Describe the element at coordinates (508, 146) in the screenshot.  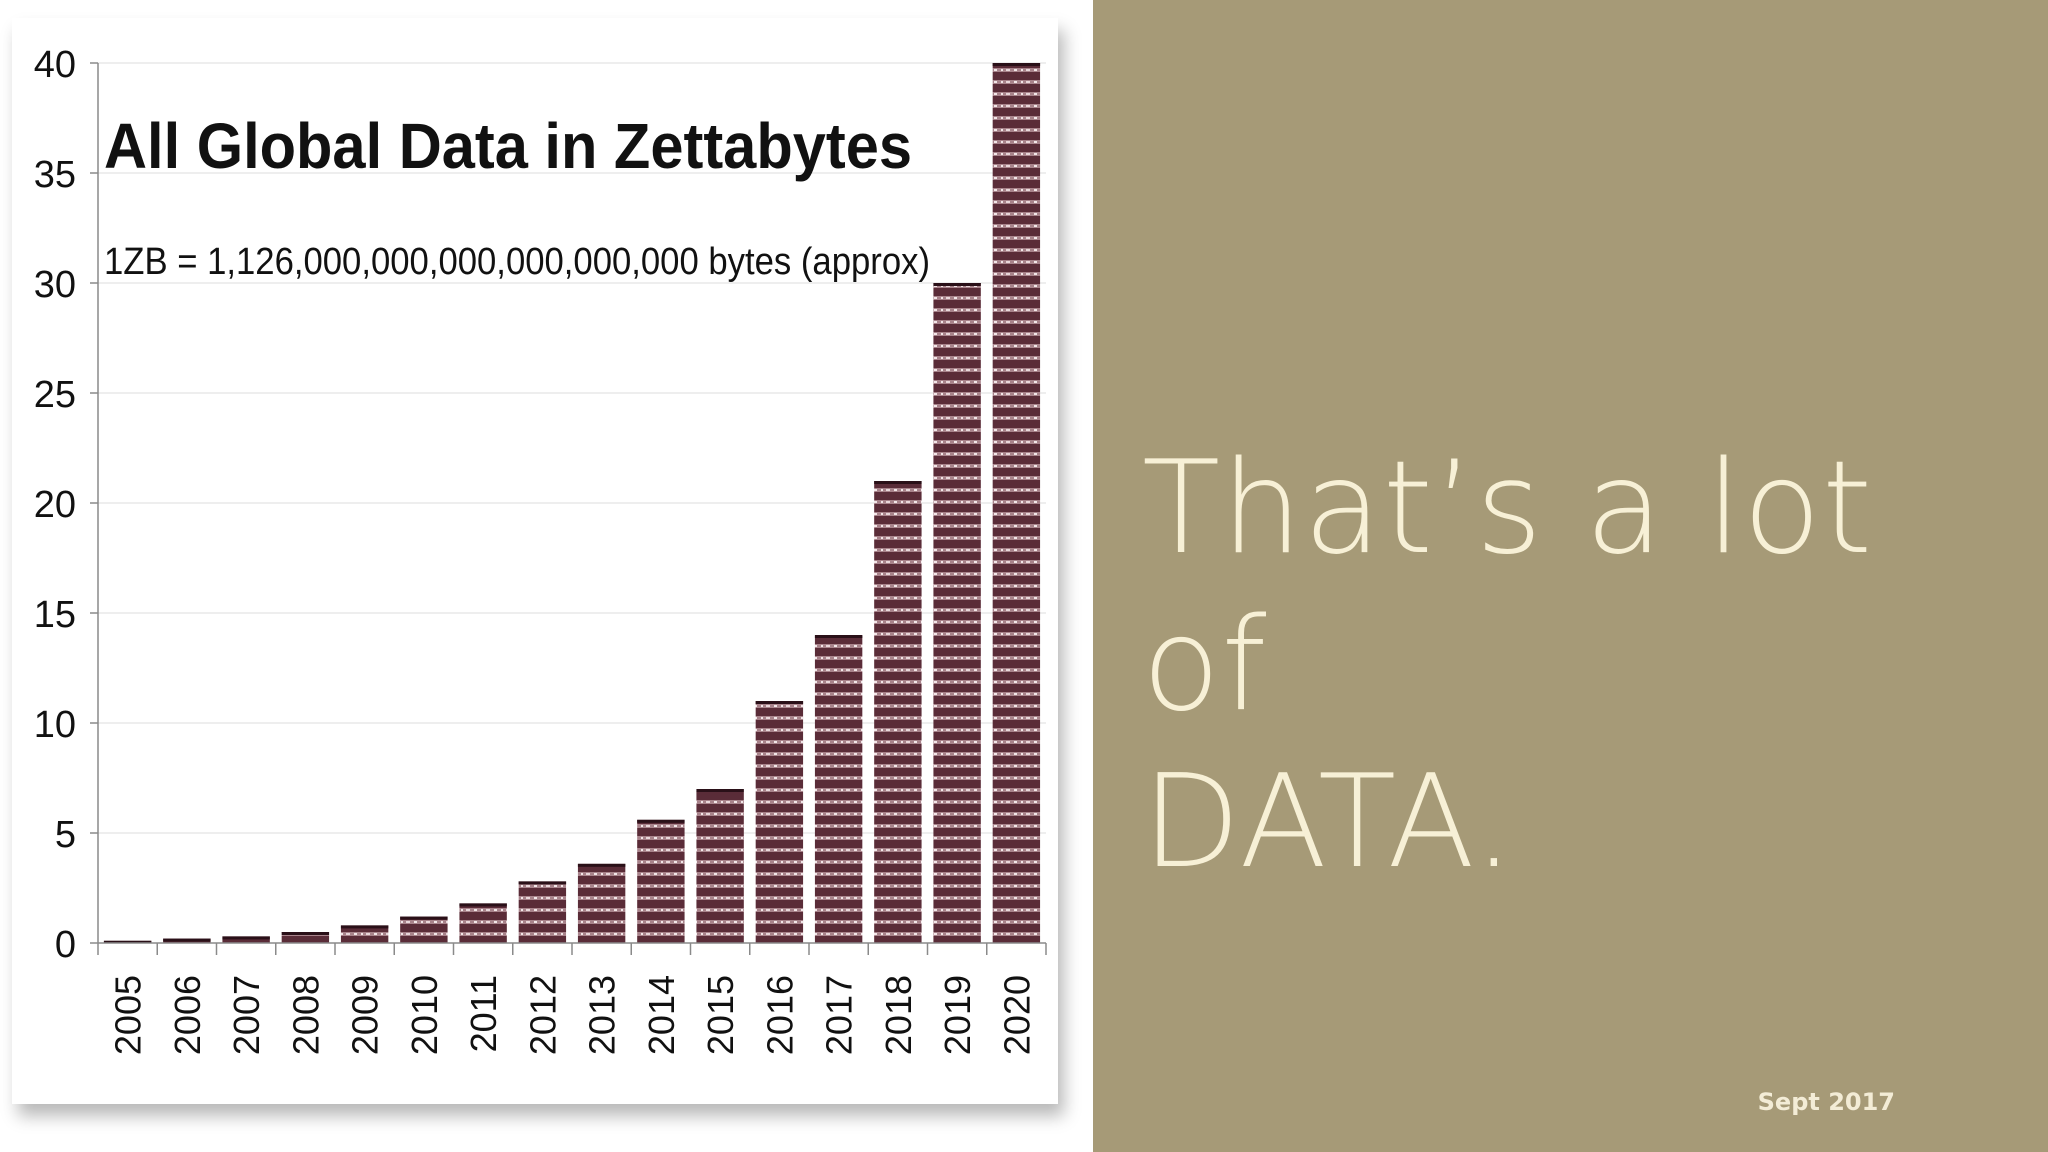
I see `chart-title: All Global Data in Zettabytes` at that location.